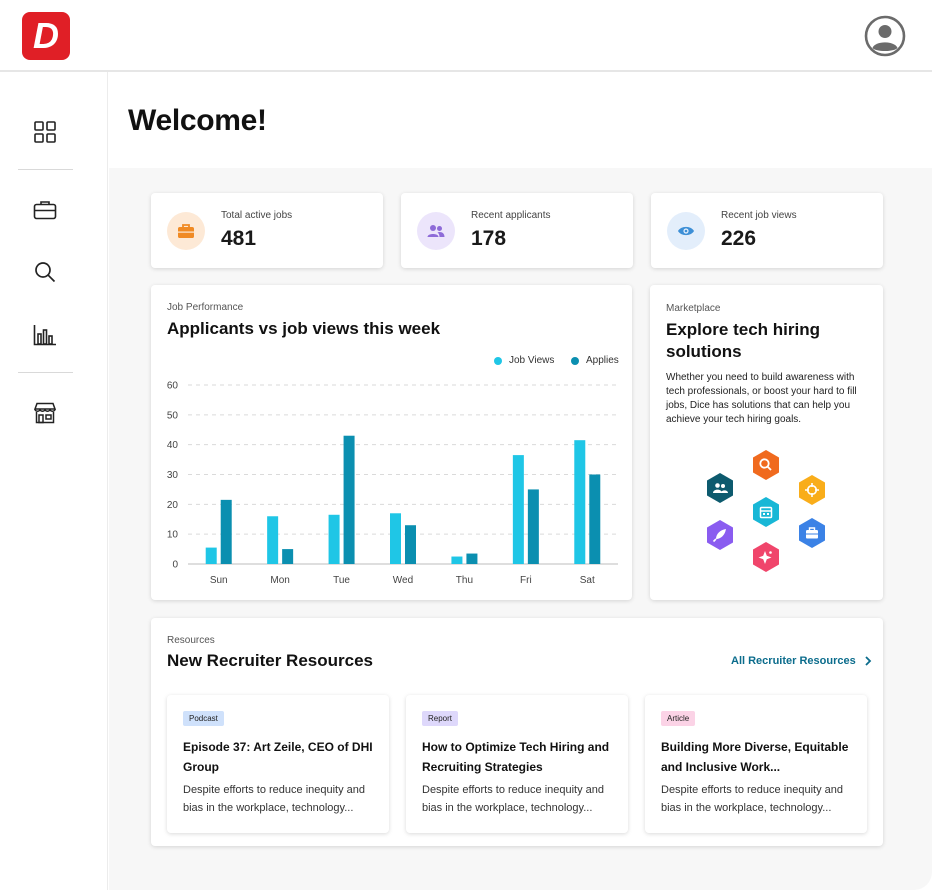  Describe the element at coordinates (526, 580) in the screenshot. I see `x-tick-label: Fri` at that location.